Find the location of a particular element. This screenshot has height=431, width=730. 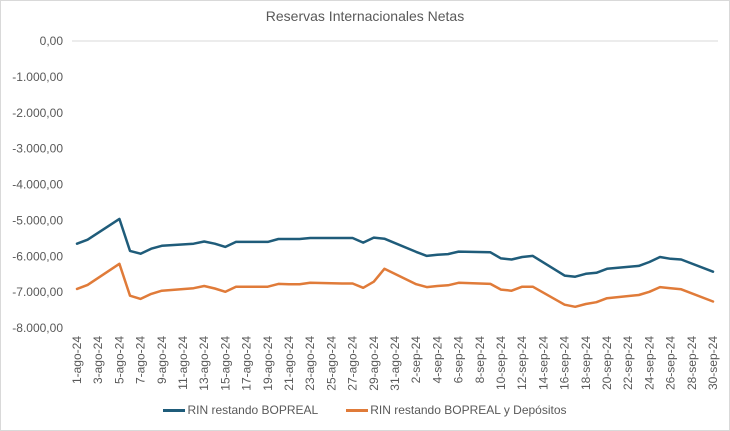

x-tick-label: 18-sep-24 is located at coordinates (586, 363).